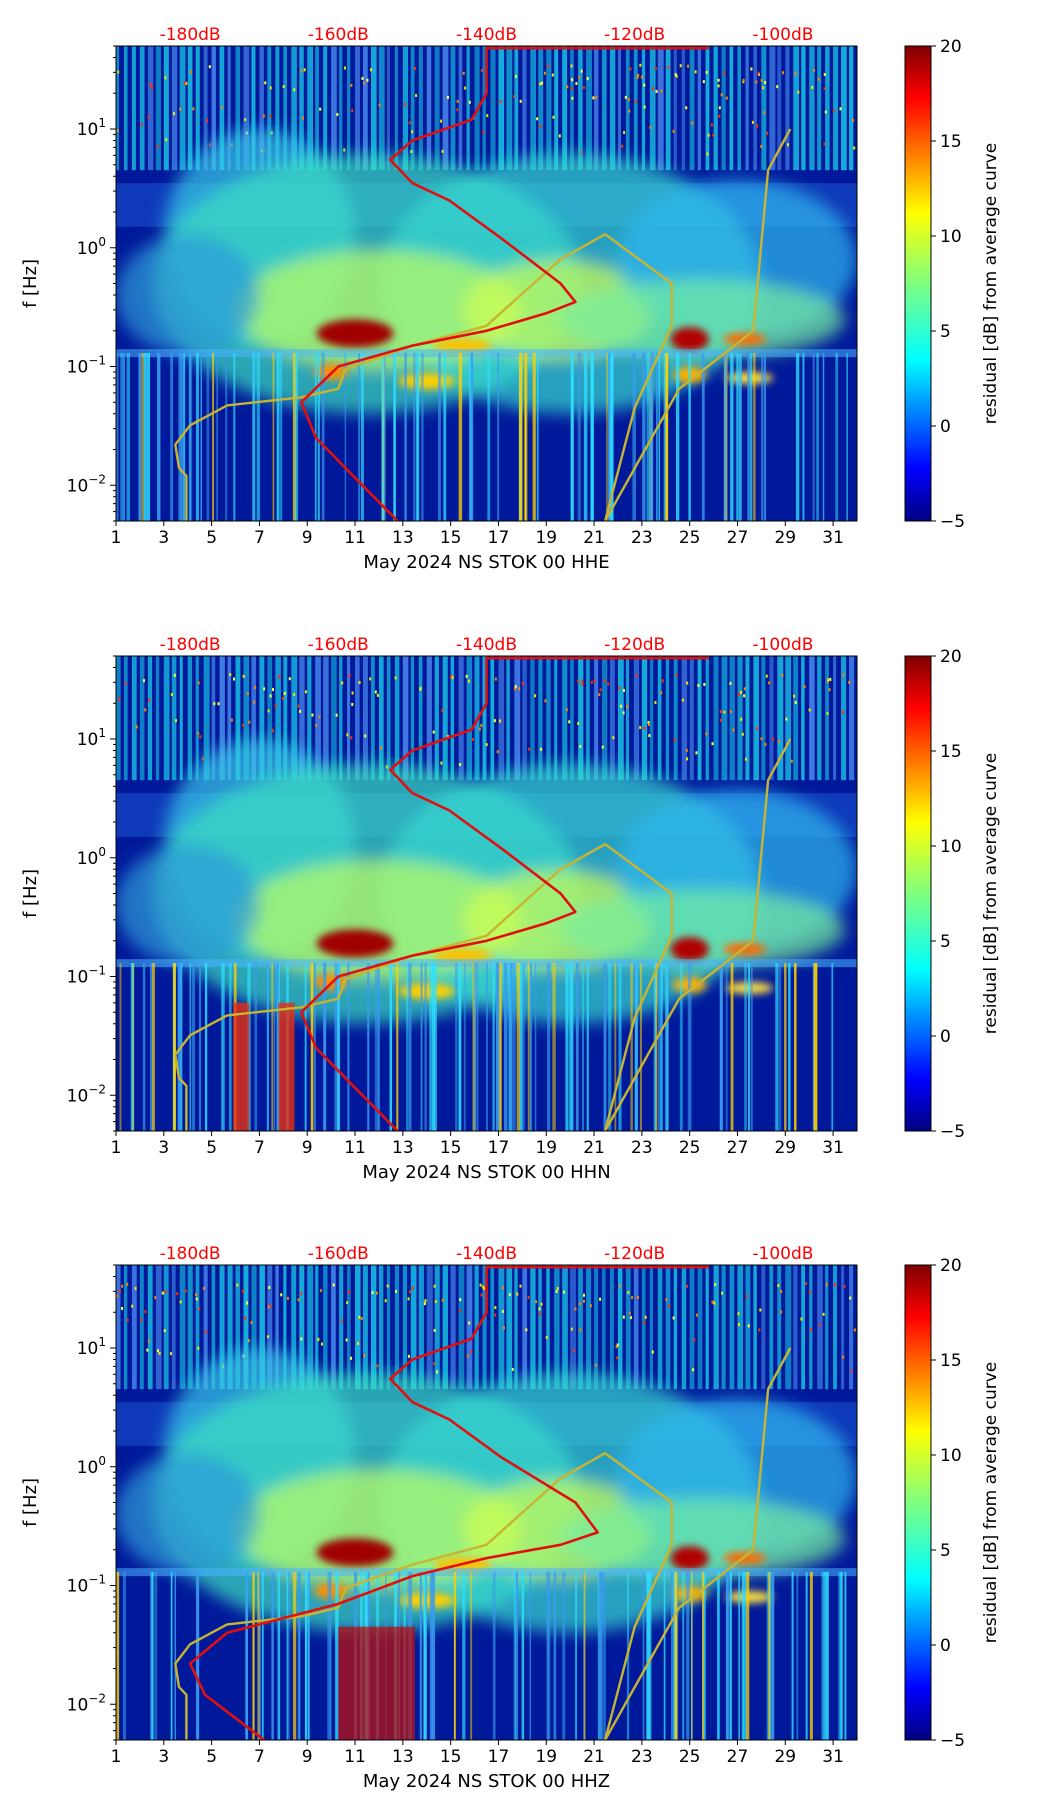 The height and width of the screenshot is (1806, 1052). Describe the element at coordinates (486, 562) in the screenshot. I see `x-axis-label: May 2024 NS STOK 00 HHE` at that location.